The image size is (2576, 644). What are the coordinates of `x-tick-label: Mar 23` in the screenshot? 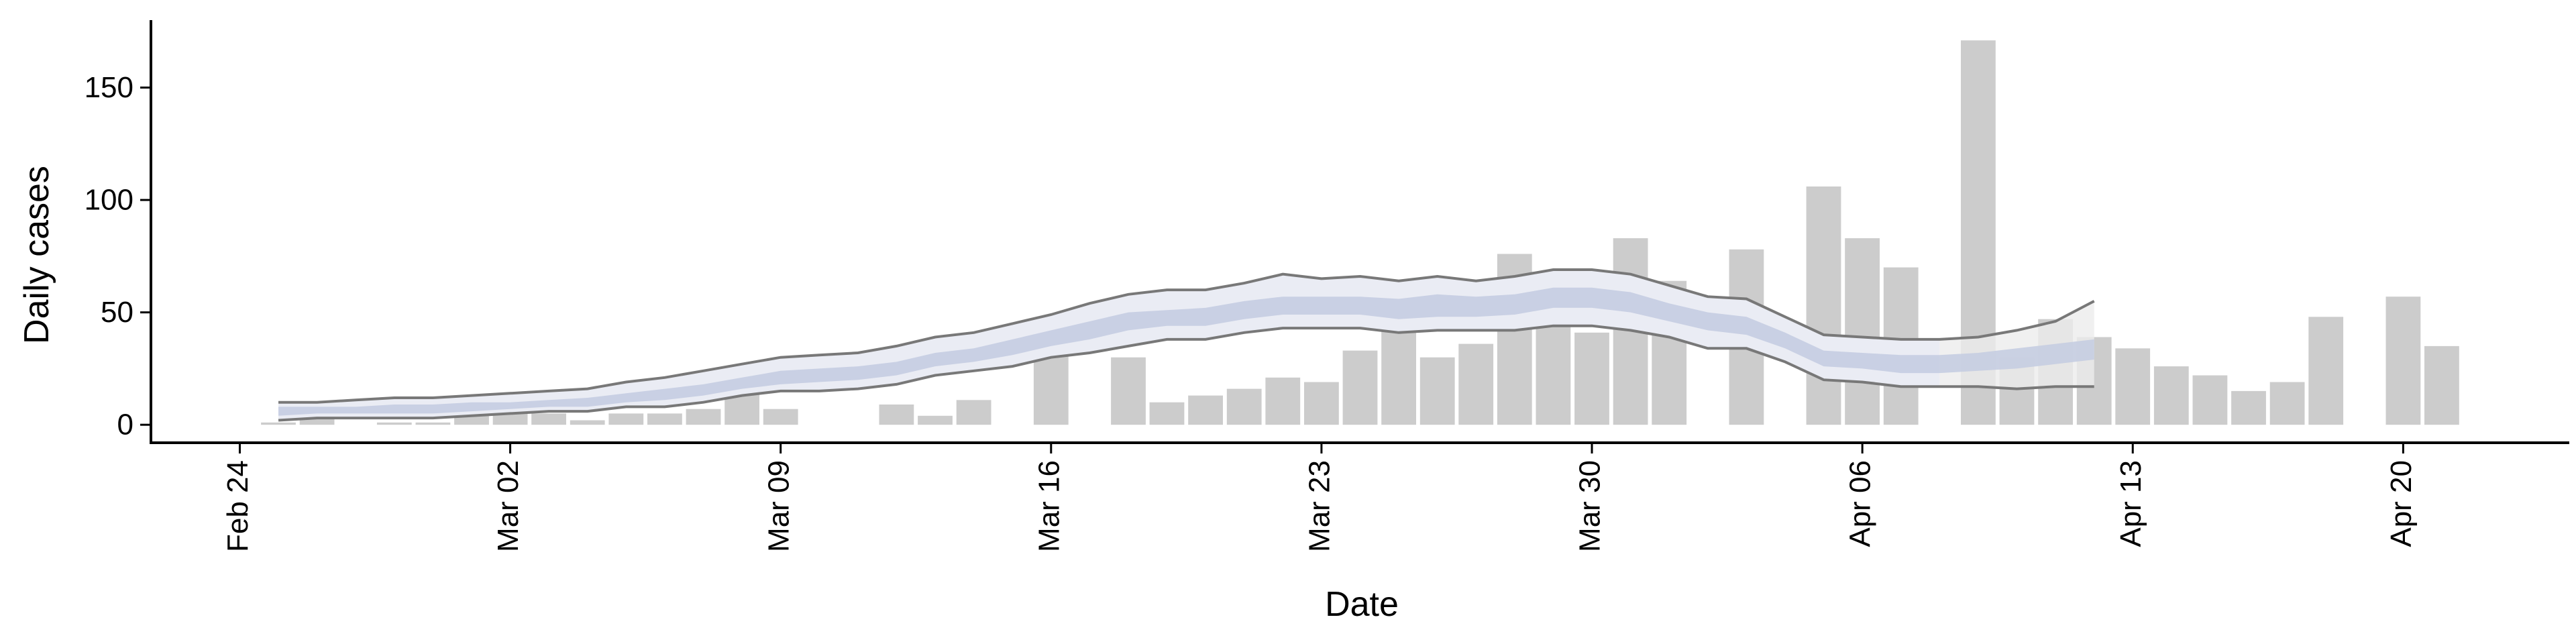 It's located at (1319, 506).